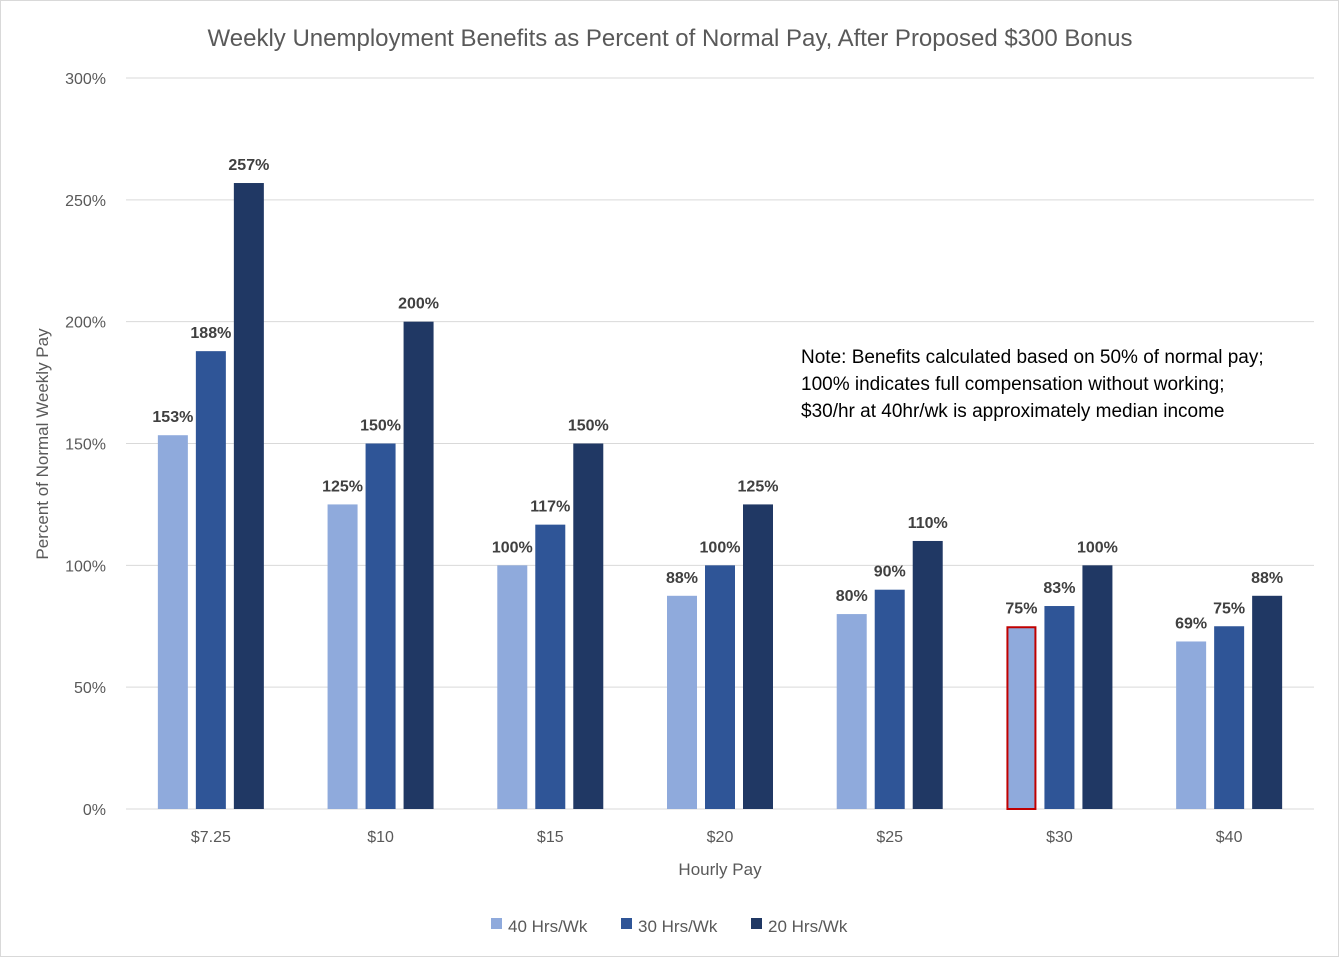 The image size is (1339, 957). What do you see at coordinates (85, 201) in the screenshot?
I see `y-tick-label: 250%` at bounding box center [85, 201].